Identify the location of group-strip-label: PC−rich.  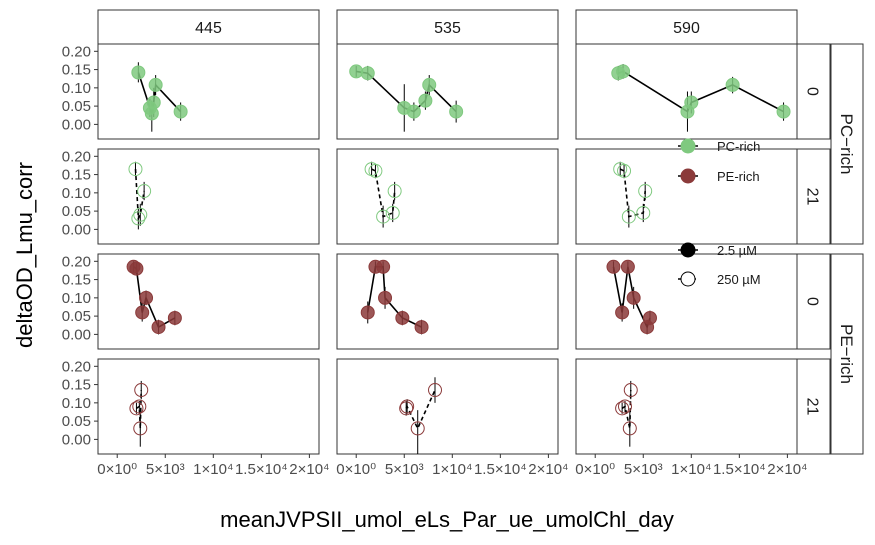
(846, 144).